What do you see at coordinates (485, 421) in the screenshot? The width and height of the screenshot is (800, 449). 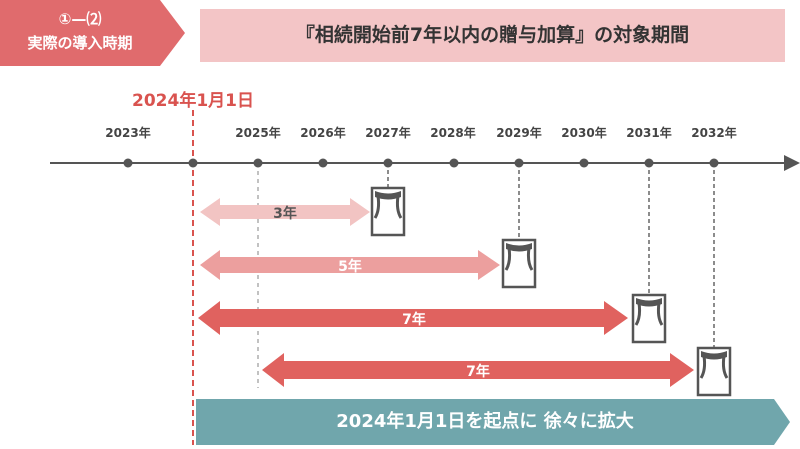 I see `bottom-banner-text: 2024年1月1日を起点に 徐々に拡大` at bounding box center [485, 421].